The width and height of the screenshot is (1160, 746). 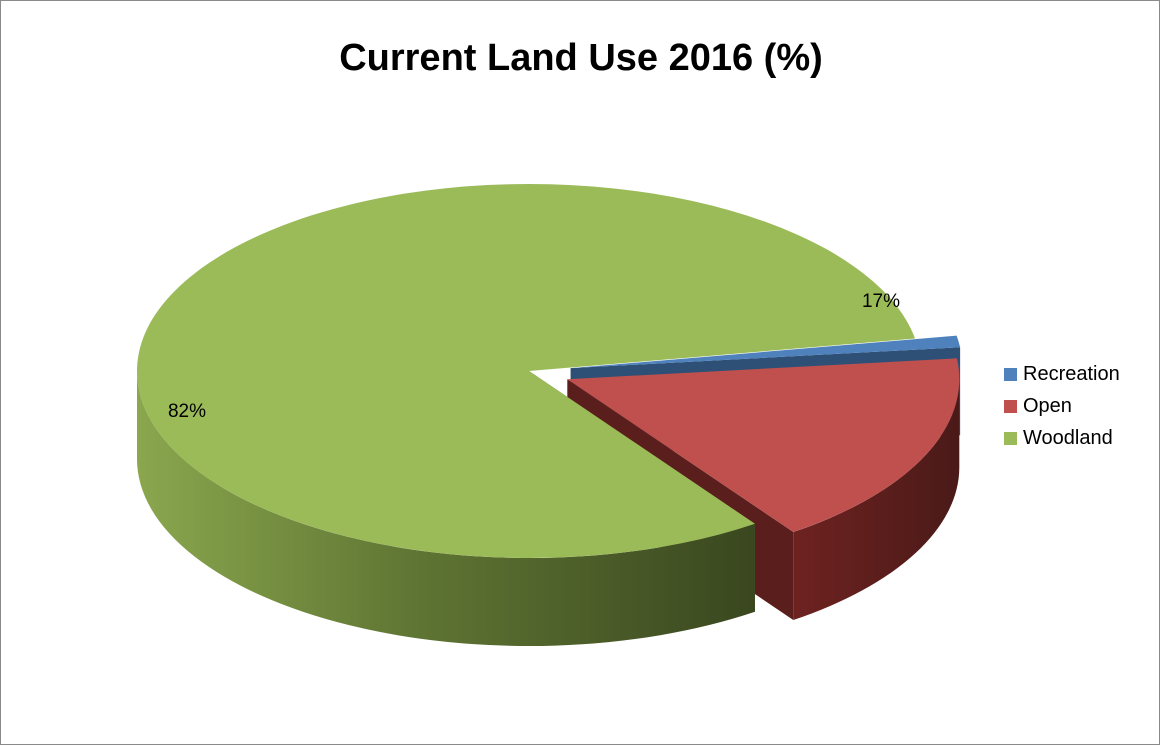 What do you see at coordinates (1010, 438) in the screenshot?
I see `legend-swatch-woodland` at bounding box center [1010, 438].